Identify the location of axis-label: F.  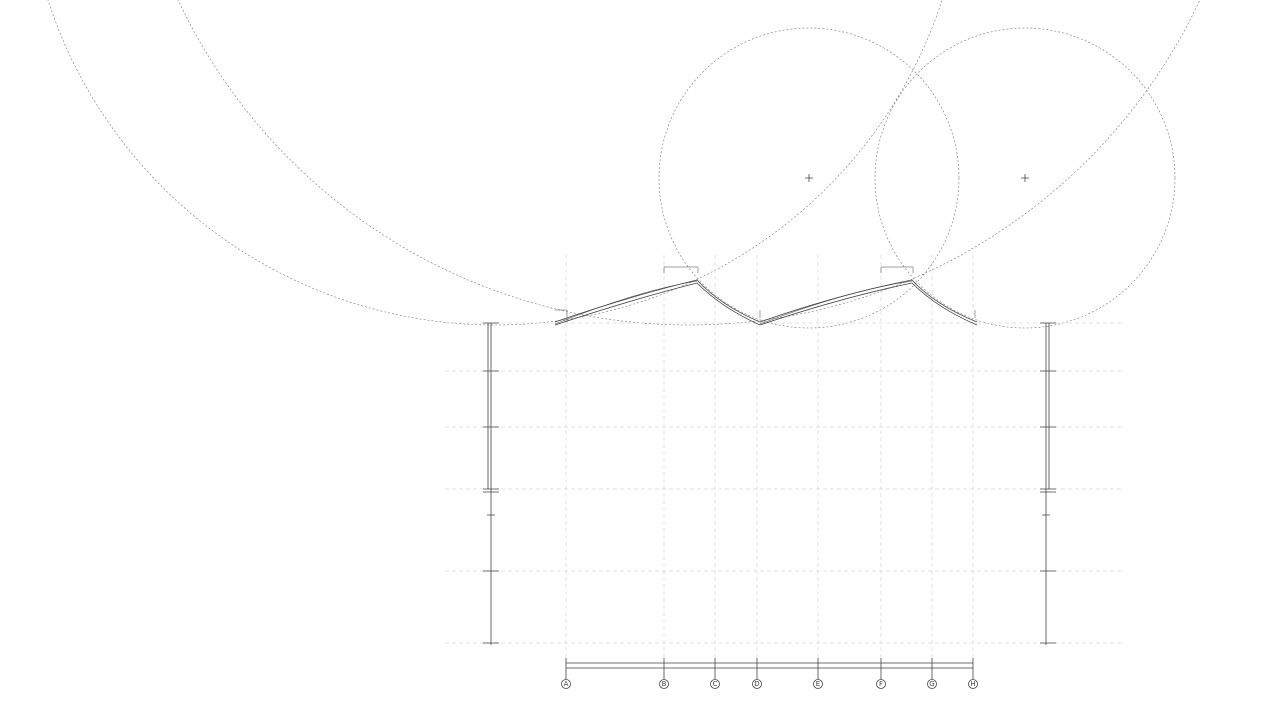
(881, 684).